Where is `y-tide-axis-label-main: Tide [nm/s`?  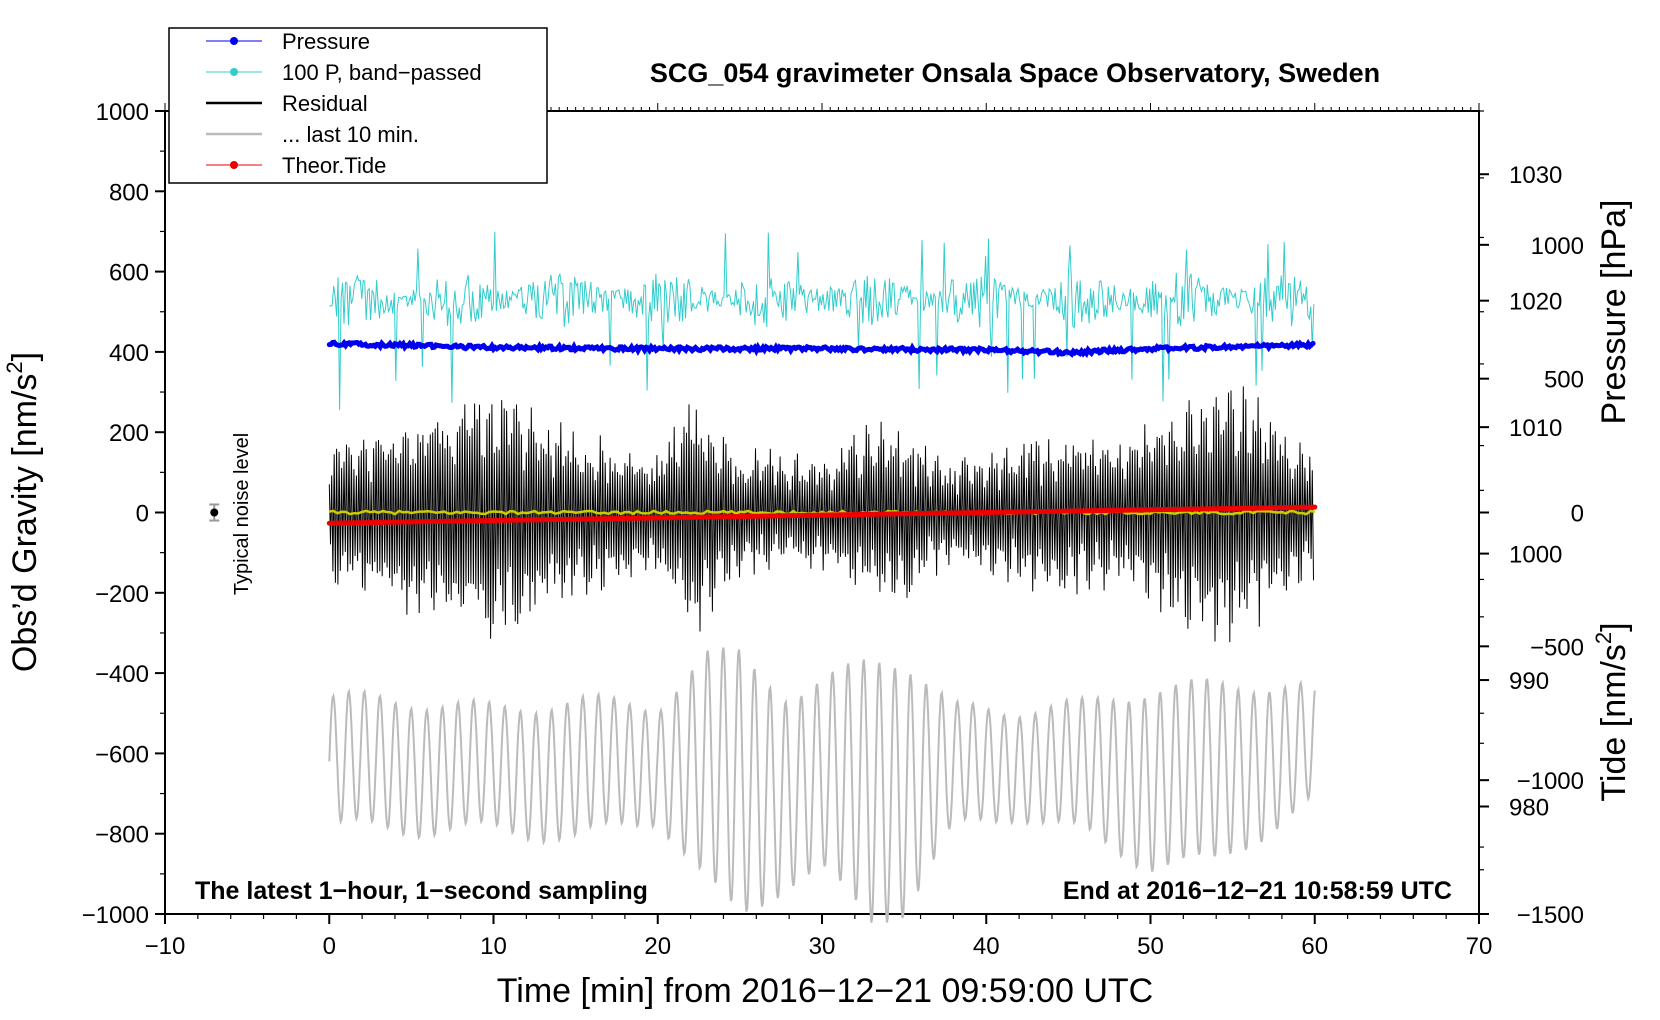
y-tide-axis-label-main: Tide [nm/s is located at coordinates (1614, 722).